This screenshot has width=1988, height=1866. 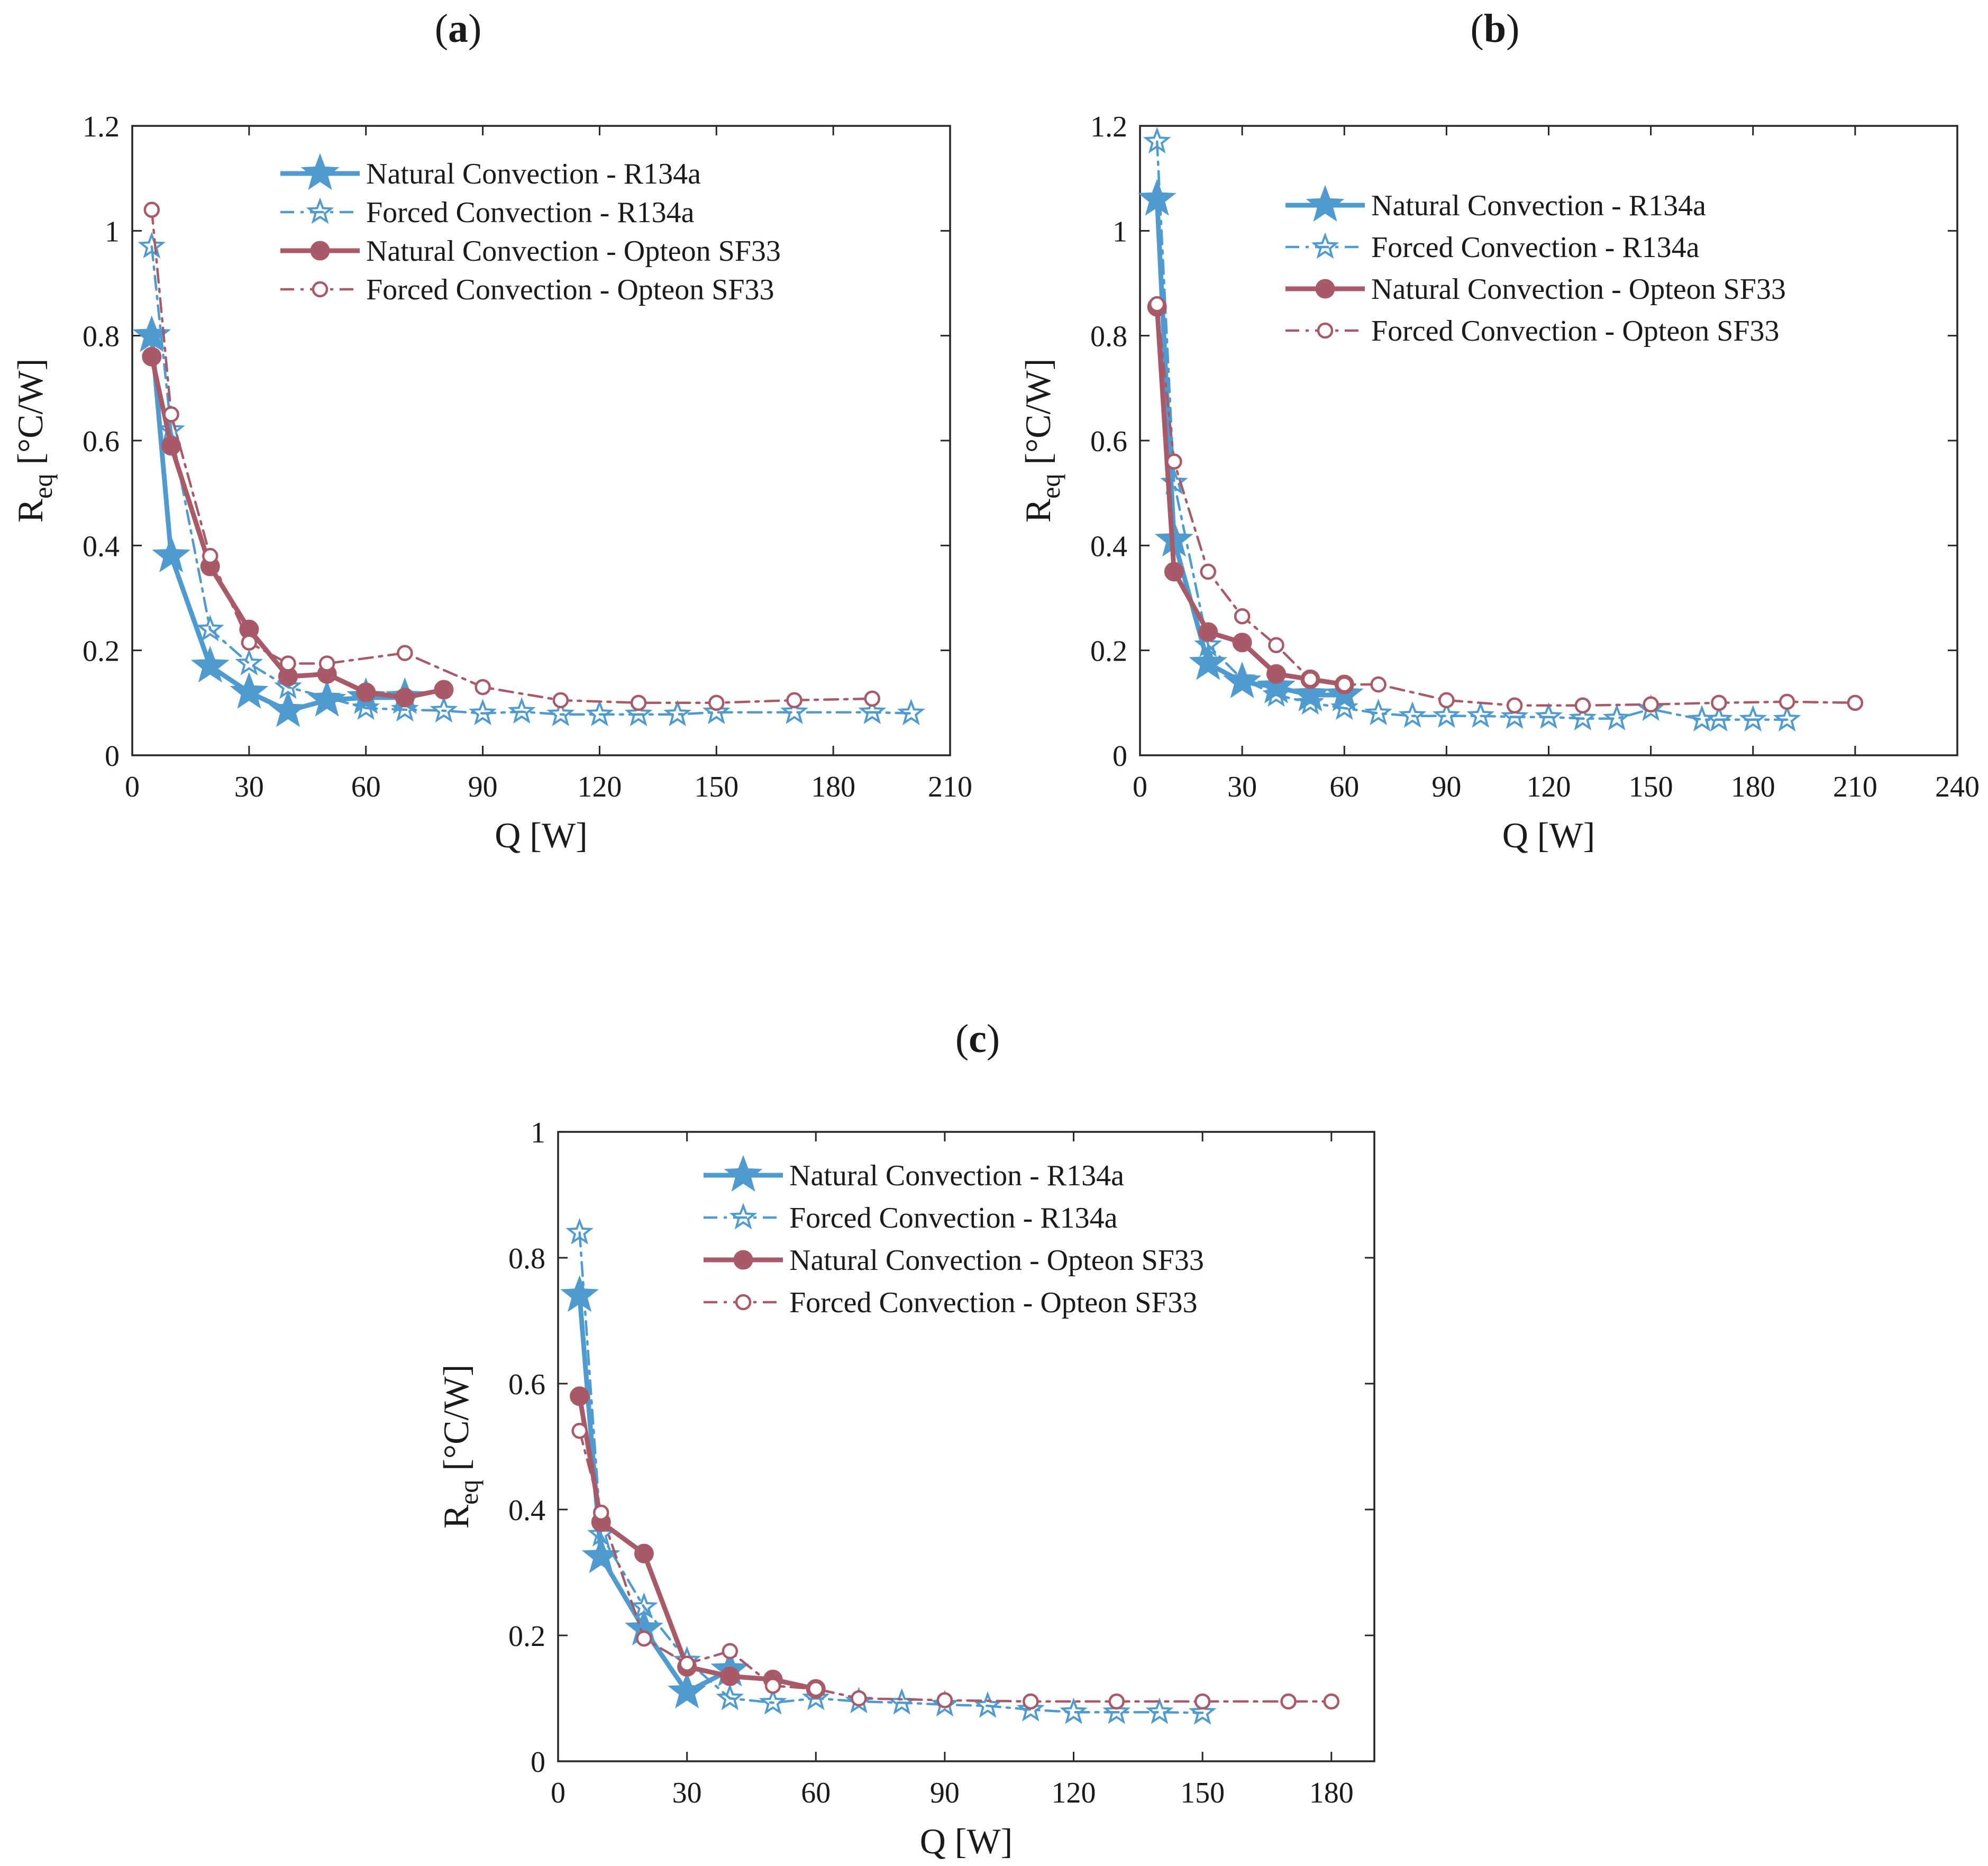 I want to click on series-natural-sf33, so click(x=1251, y=495).